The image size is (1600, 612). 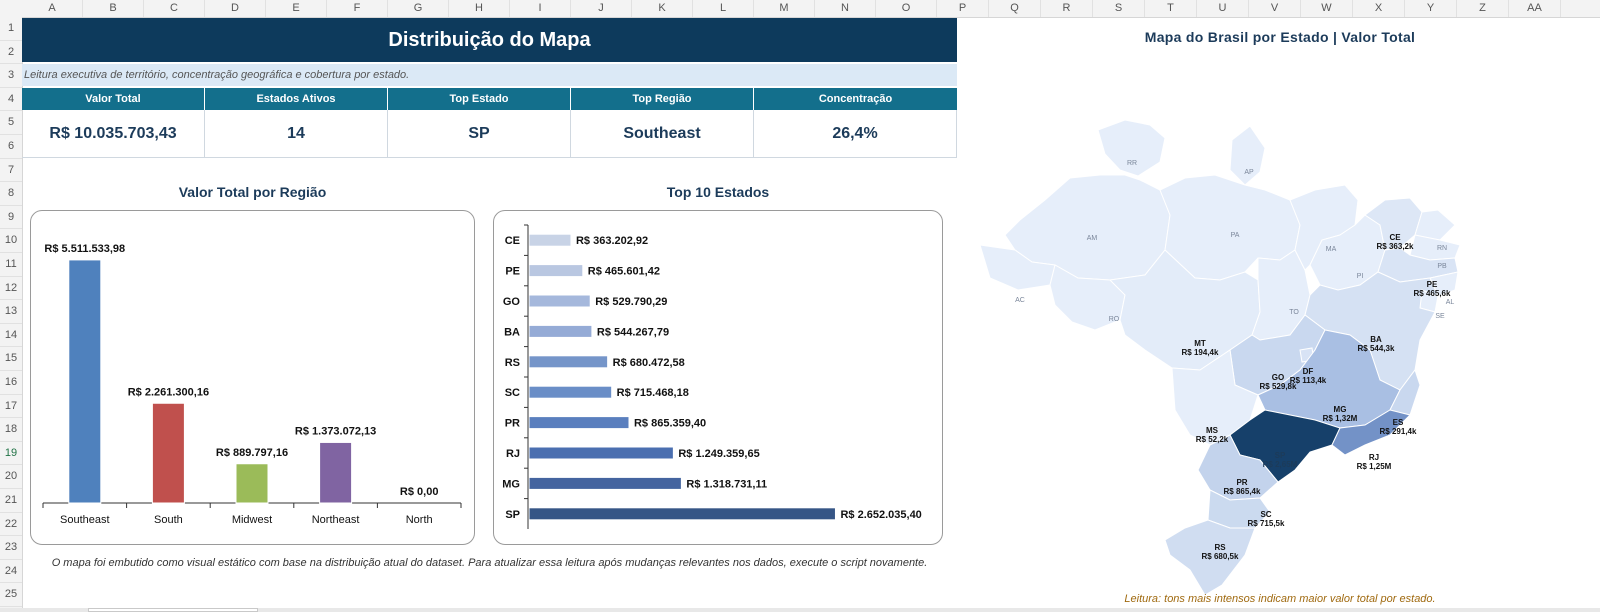 What do you see at coordinates (1247, 155) in the screenshot?
I see `state-shape-ap` at bounding box center [1247, 155].